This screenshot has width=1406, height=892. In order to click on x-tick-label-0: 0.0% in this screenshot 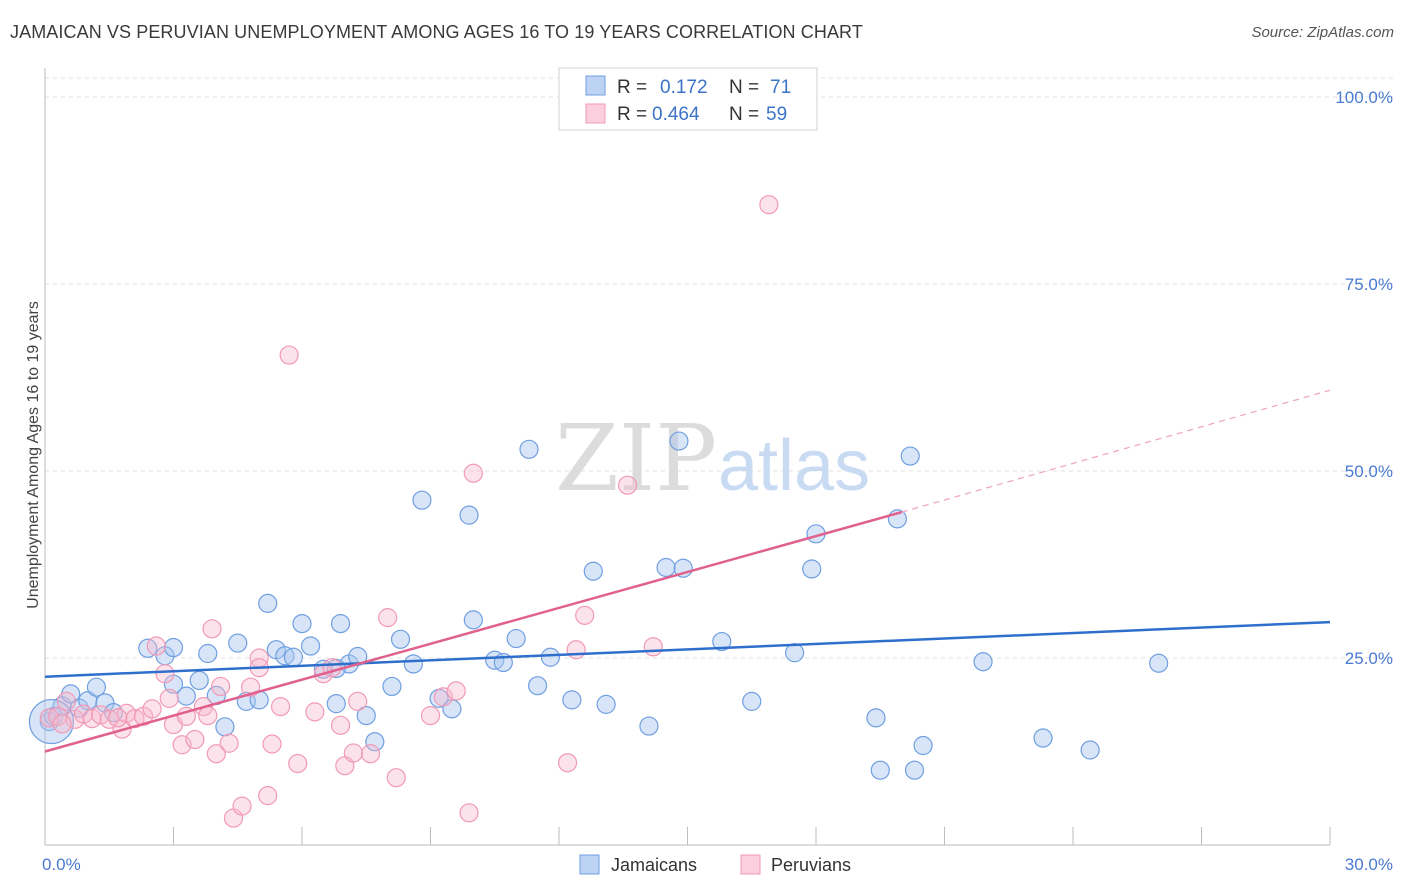, I will do `click(61, 864)`.